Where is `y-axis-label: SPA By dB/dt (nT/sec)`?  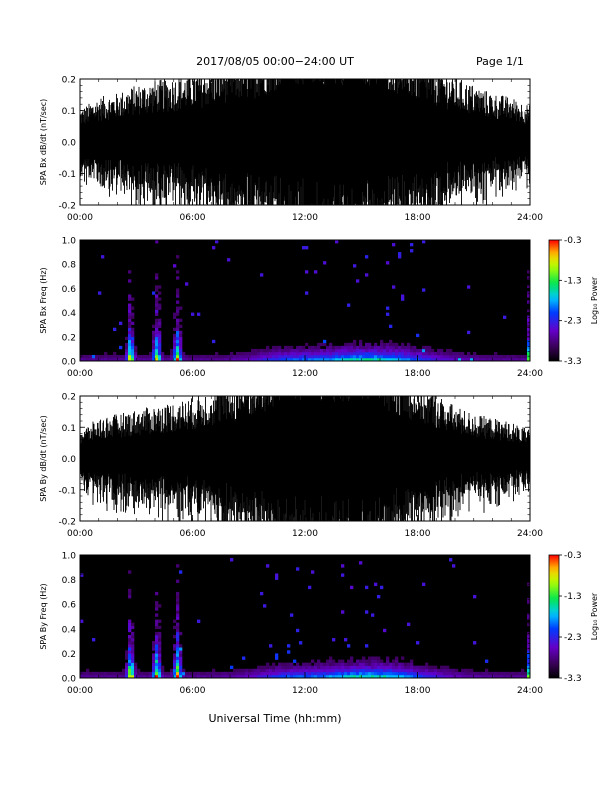
y-axis-label: SPA By dB/dt (nT/sec) is located at coordinates (43, 458).